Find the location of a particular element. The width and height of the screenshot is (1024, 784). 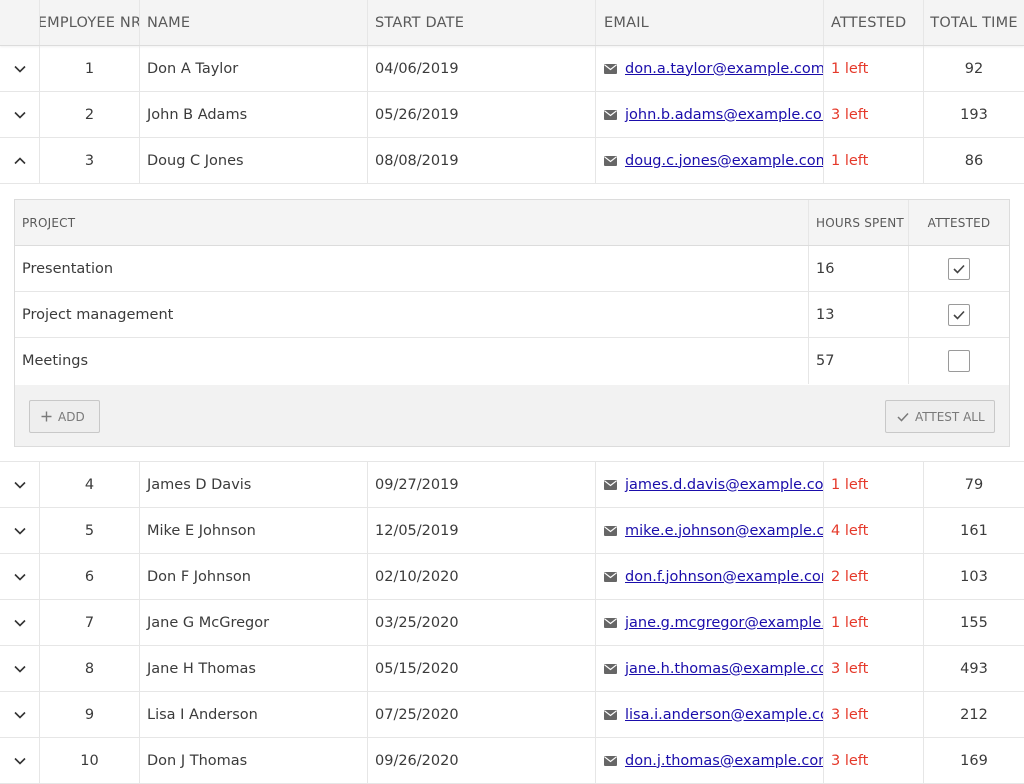

start-date: 08/08/2019 is located at coordinates (482, 160).